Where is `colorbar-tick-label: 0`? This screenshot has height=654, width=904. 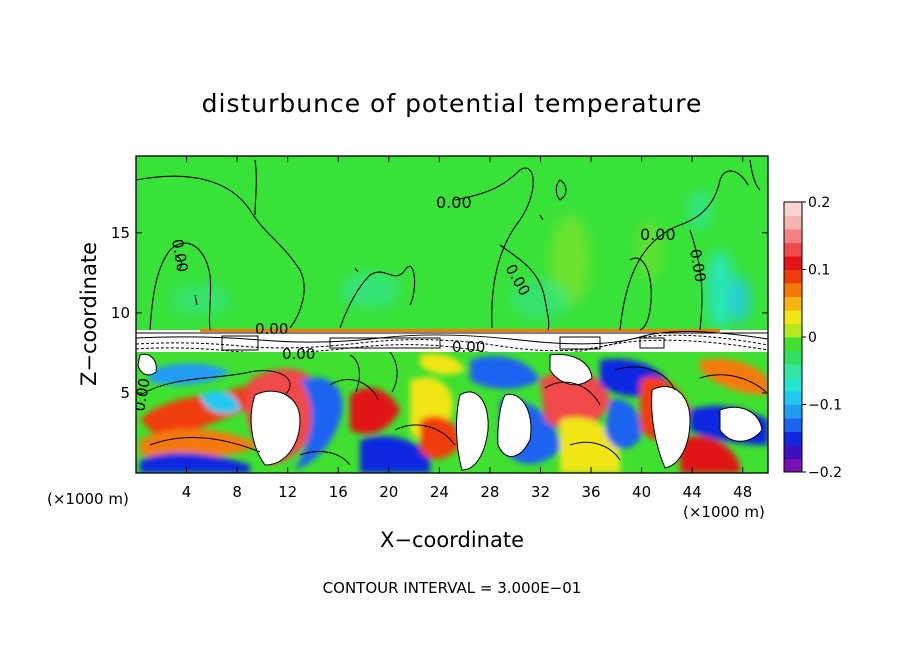 colorbar-tick-label: 0 is located at coordinates (812, 338).